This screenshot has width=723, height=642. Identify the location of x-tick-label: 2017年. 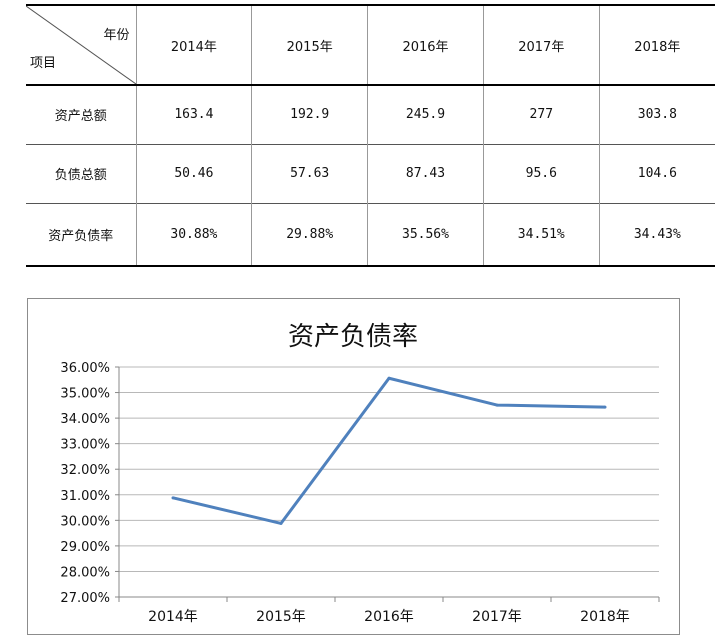
(497, 617).